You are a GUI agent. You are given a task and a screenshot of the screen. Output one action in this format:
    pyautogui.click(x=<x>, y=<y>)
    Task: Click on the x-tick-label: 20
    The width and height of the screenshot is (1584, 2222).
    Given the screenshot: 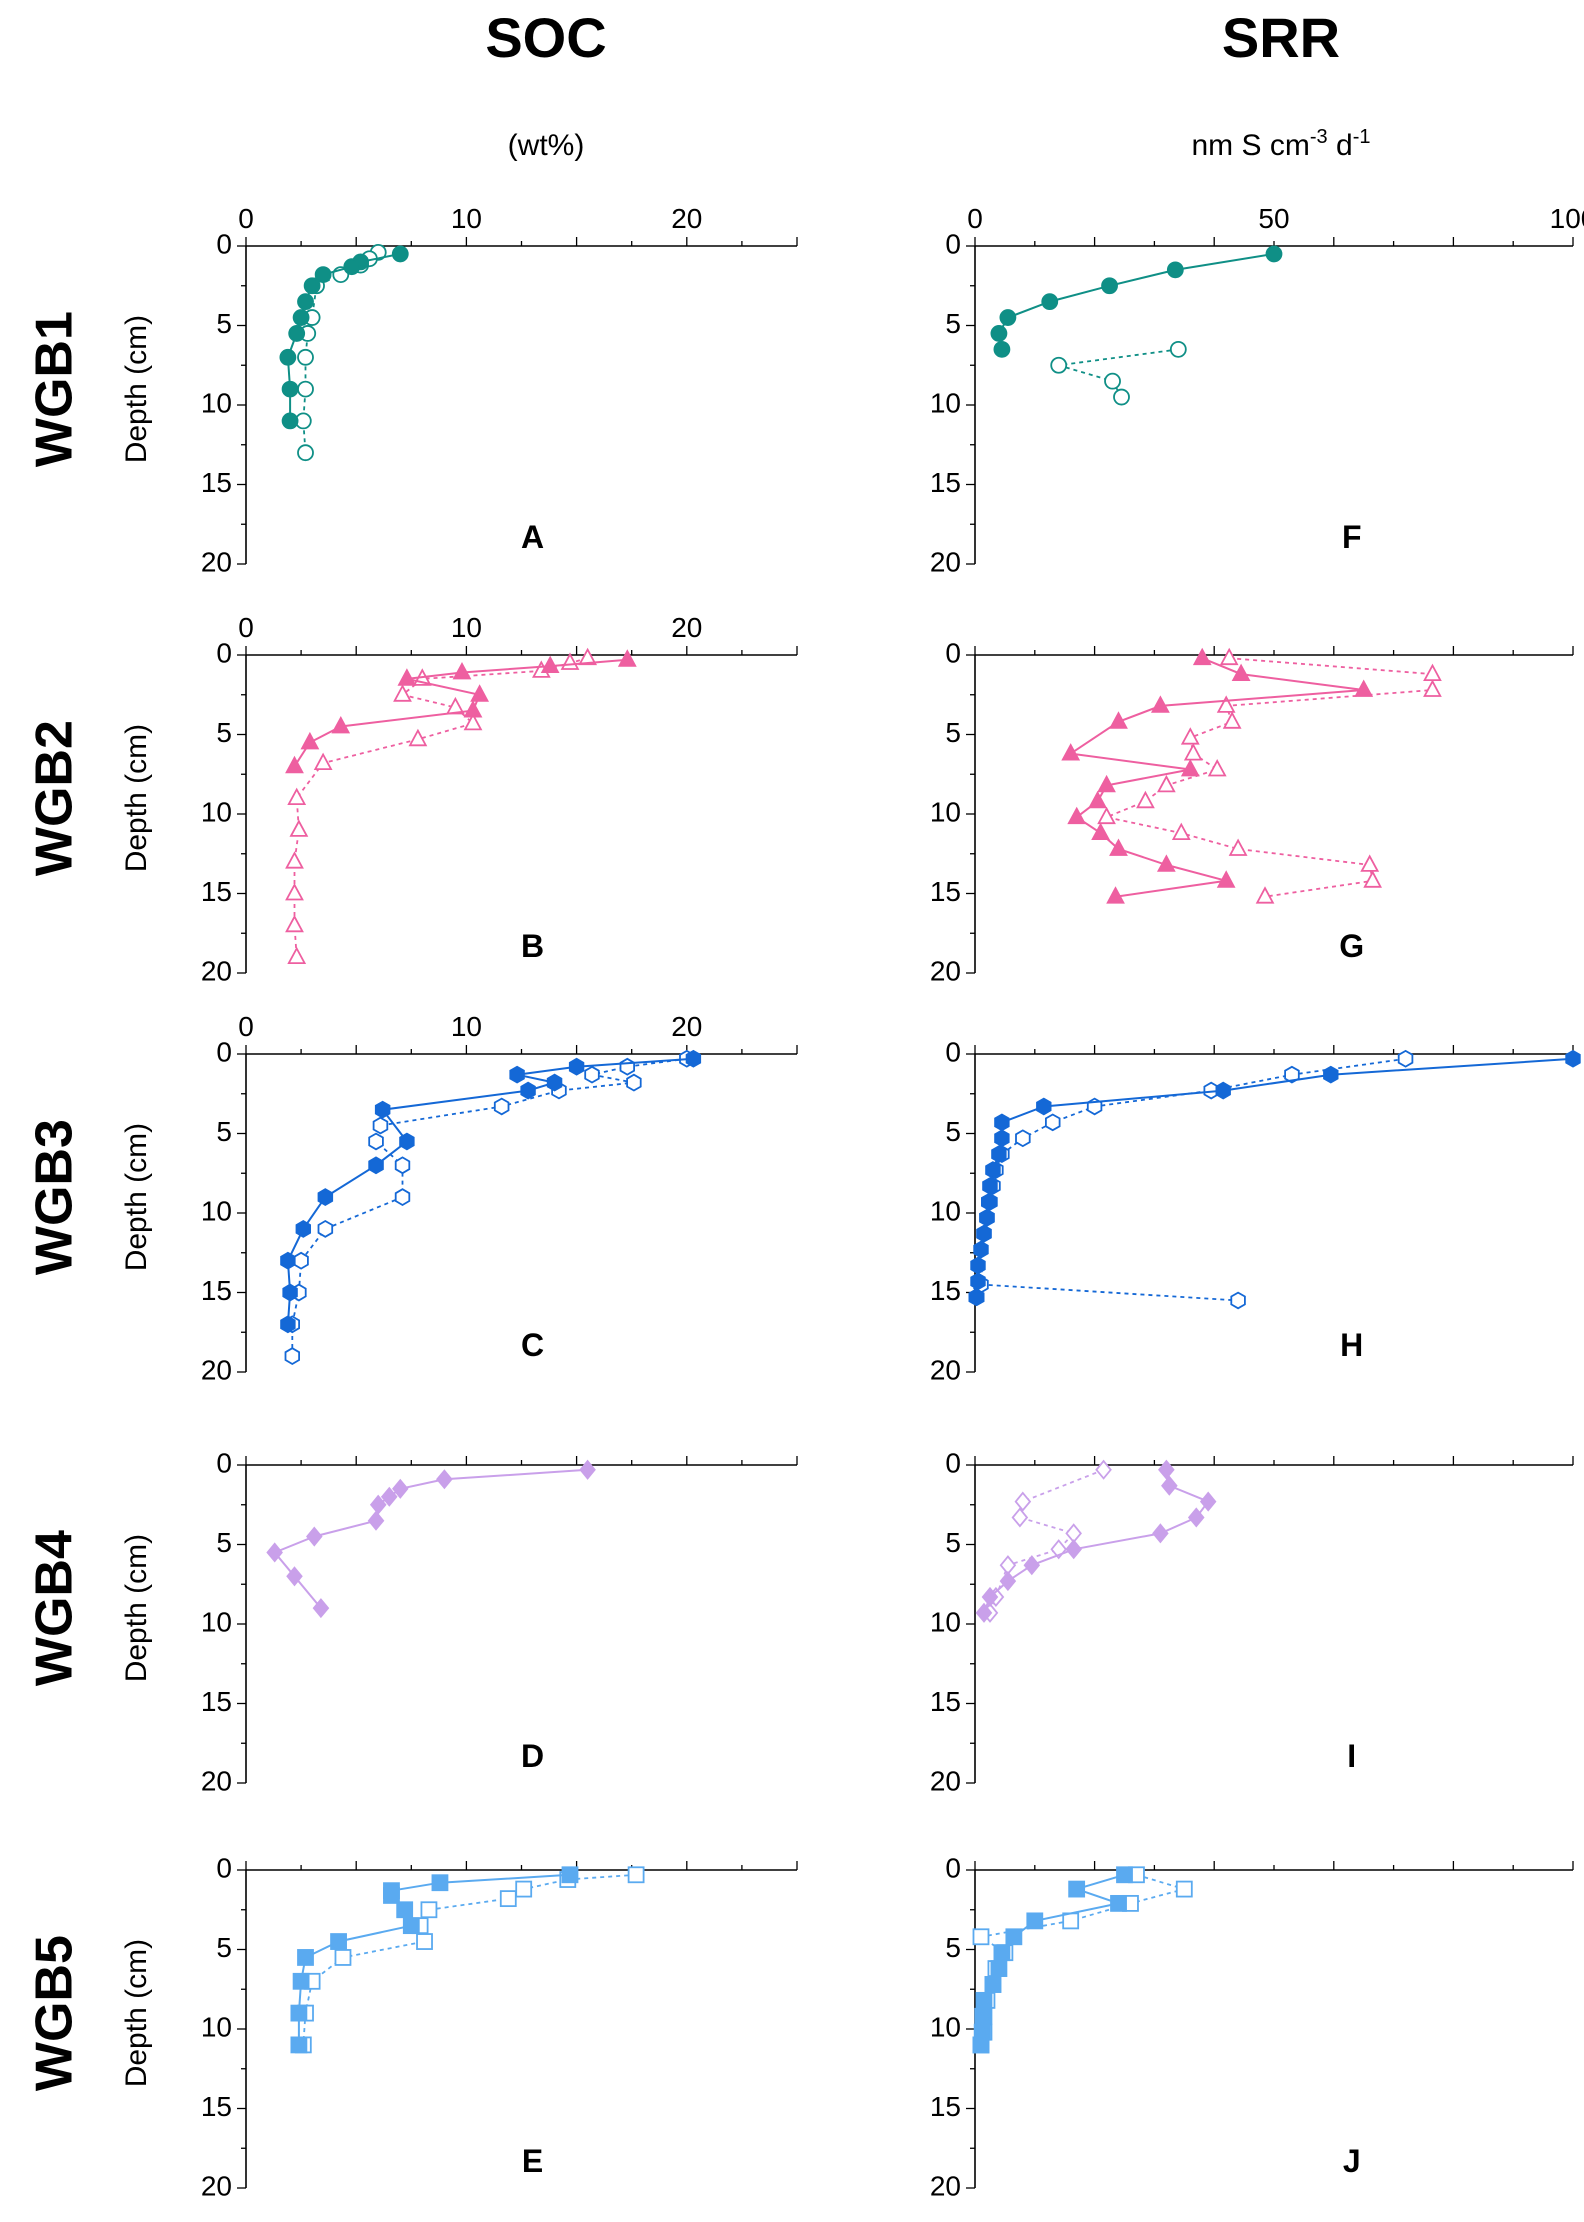 What is the action you would take?
    pyautogui.click(x=686, y=627)
    